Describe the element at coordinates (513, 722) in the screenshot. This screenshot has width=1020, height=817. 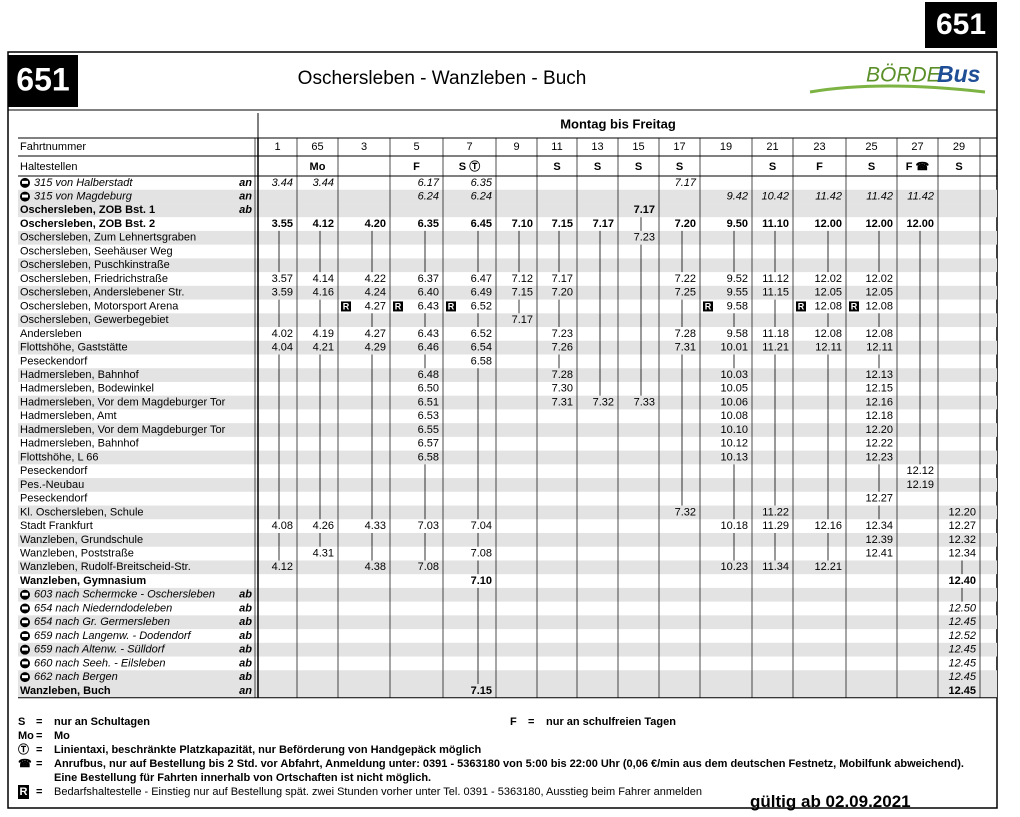
I see `legend-symbol: F` at that location.